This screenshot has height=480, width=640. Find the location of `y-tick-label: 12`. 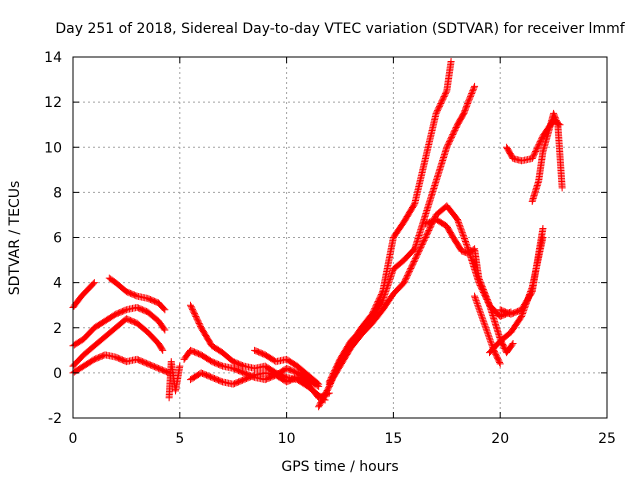

y-tick-label: 12 is located at coordinates (53, 103).